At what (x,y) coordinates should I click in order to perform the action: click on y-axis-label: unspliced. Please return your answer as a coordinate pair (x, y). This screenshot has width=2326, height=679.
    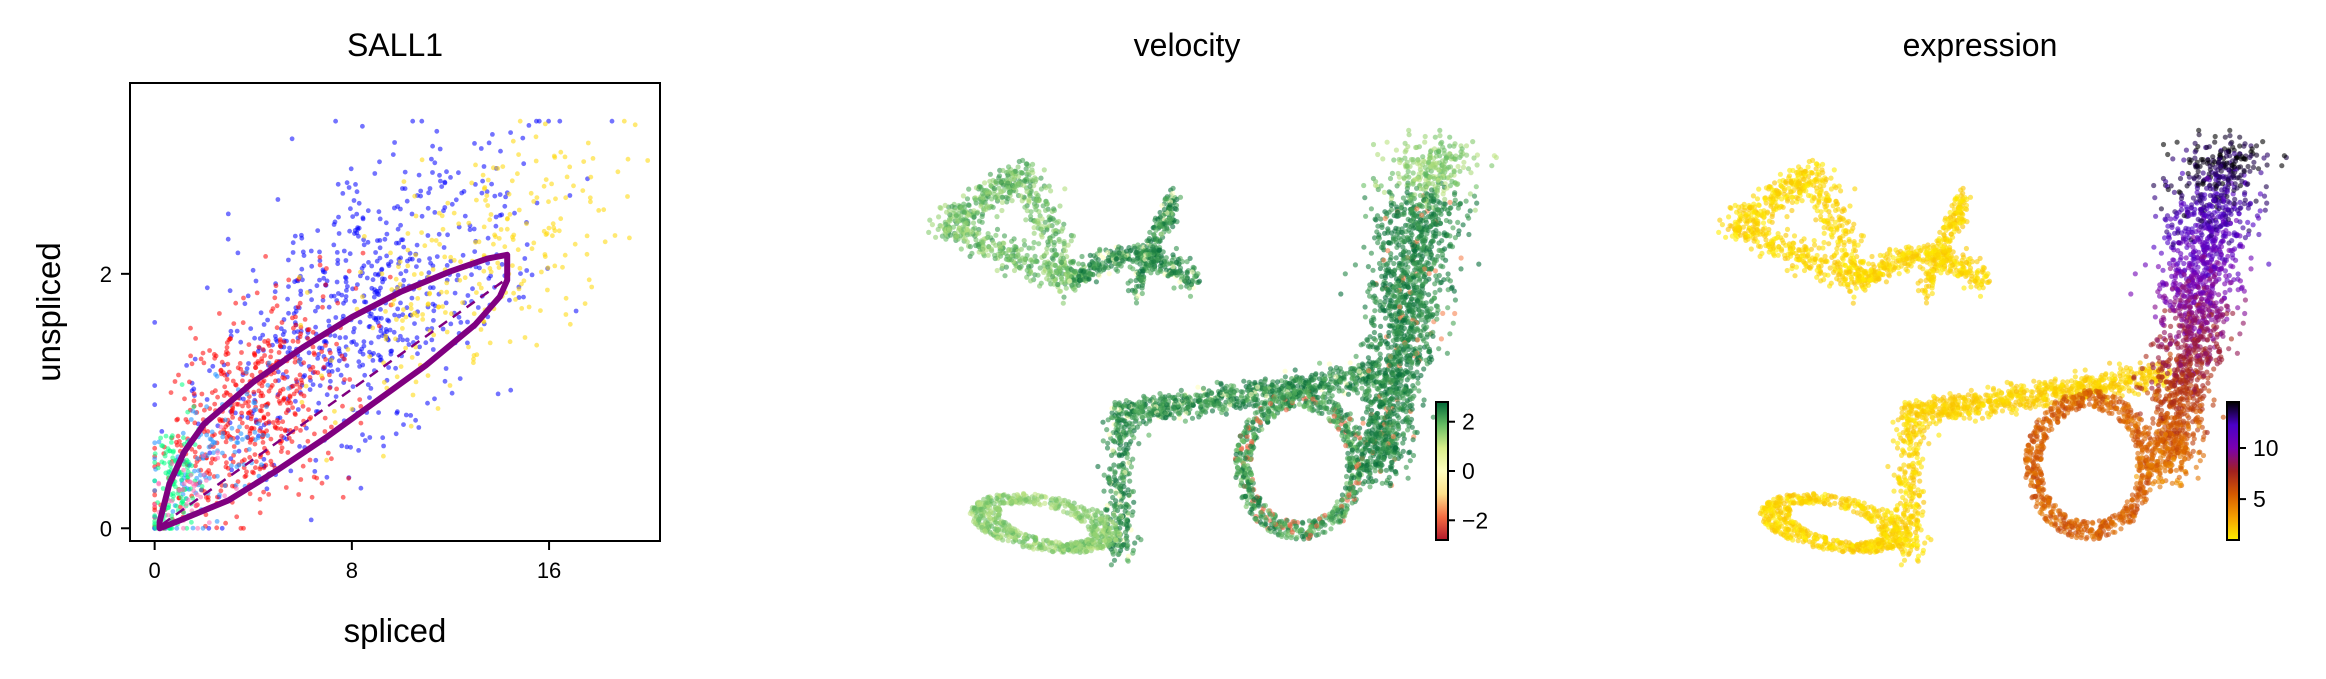
    Looking at the image, I should click on (48, 311).